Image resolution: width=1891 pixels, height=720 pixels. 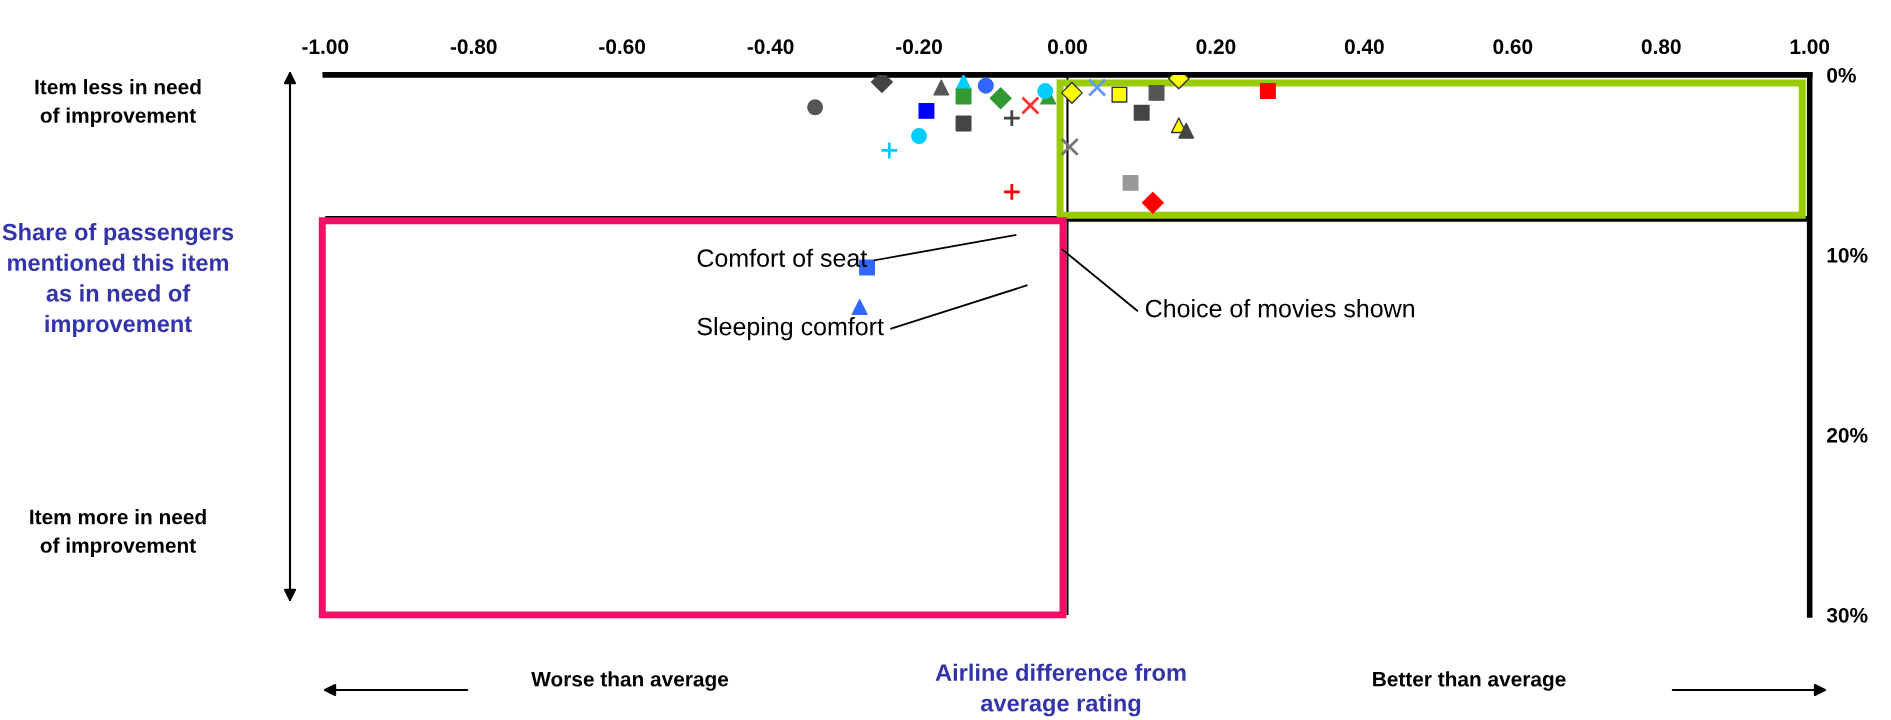 What do you see at coordinates (919, 47) in the screenshot?
I see `x-tick-label: -0.20` at bounding box center [919, 47].